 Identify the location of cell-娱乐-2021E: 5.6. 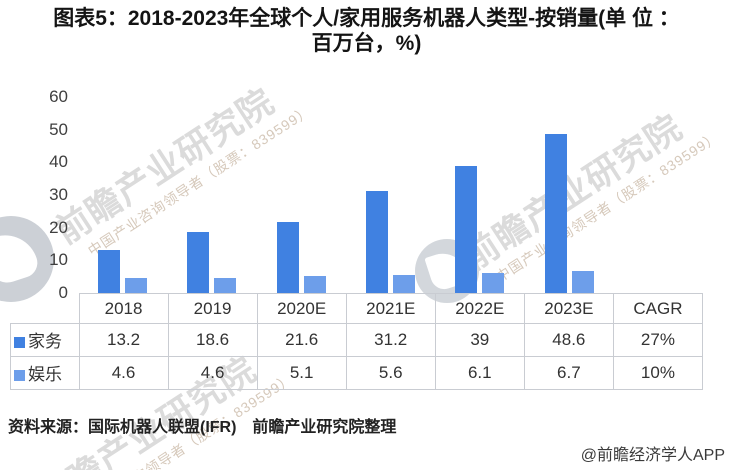
(390, 373).